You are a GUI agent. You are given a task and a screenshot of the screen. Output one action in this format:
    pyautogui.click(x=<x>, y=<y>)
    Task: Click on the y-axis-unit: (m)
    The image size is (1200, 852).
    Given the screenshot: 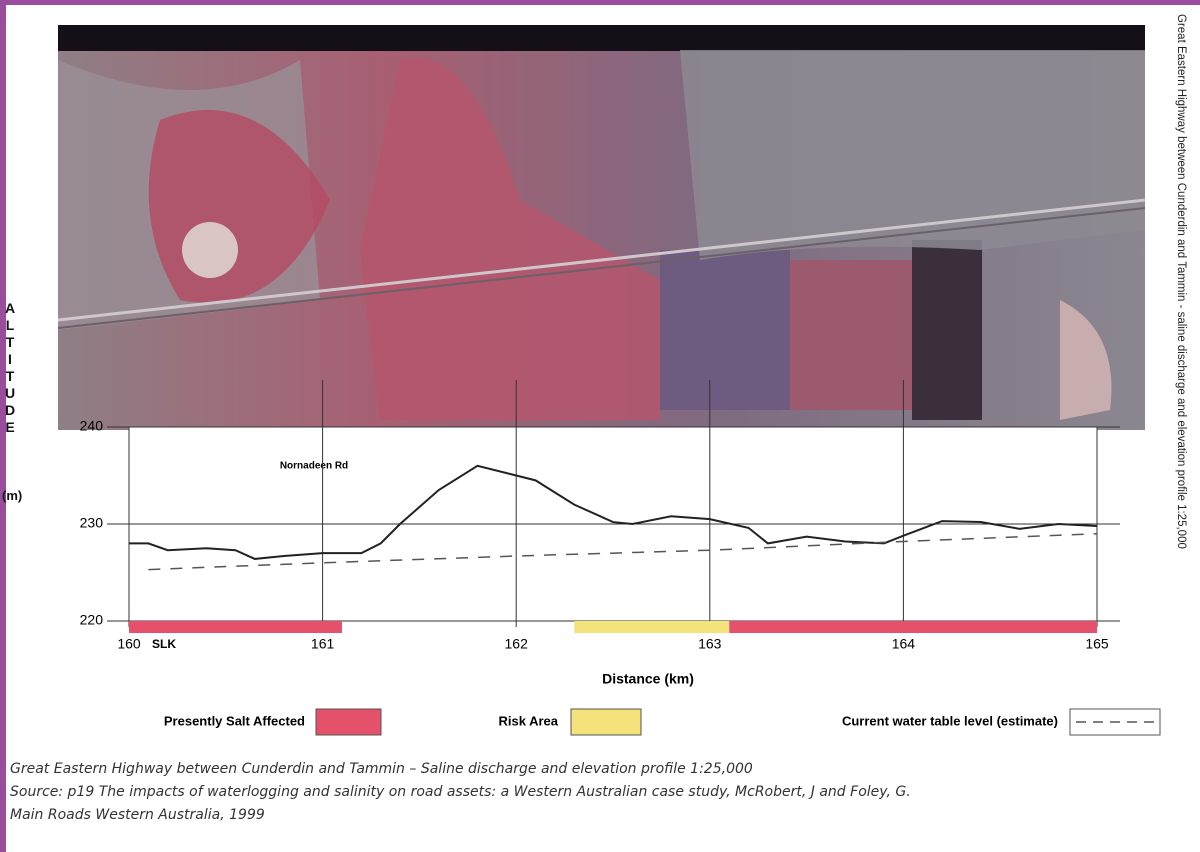 What is the action you would take?
    pyautogui.click(x=12, y=495)
    